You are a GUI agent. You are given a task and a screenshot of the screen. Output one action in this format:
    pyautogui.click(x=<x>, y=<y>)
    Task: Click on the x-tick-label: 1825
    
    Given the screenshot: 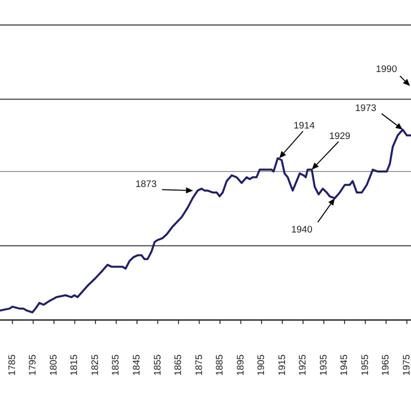 What is the action you would take?
    pyautogui.click(x=95, y=365)
    